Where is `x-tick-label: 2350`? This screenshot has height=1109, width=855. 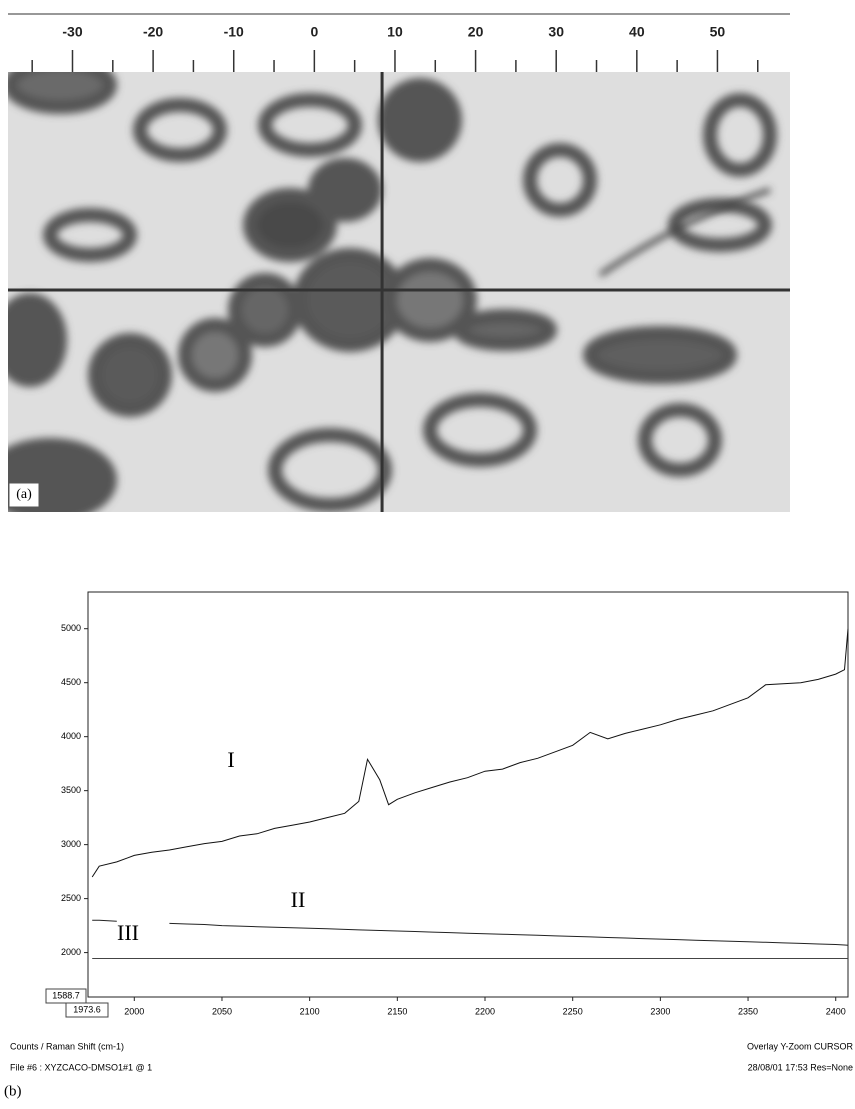 x-tick-label: 2350 is located at coordinates (748, 1011).